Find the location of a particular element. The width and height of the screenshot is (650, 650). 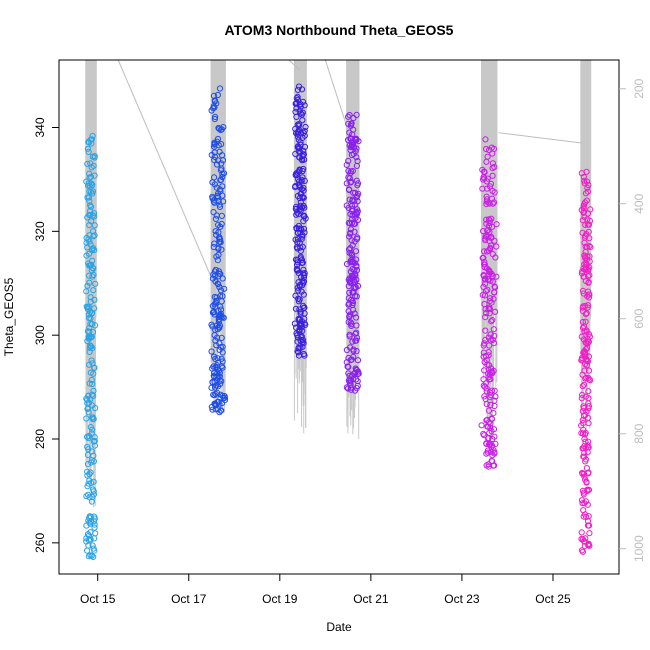

connector-line is located at coordinates (166, 171).